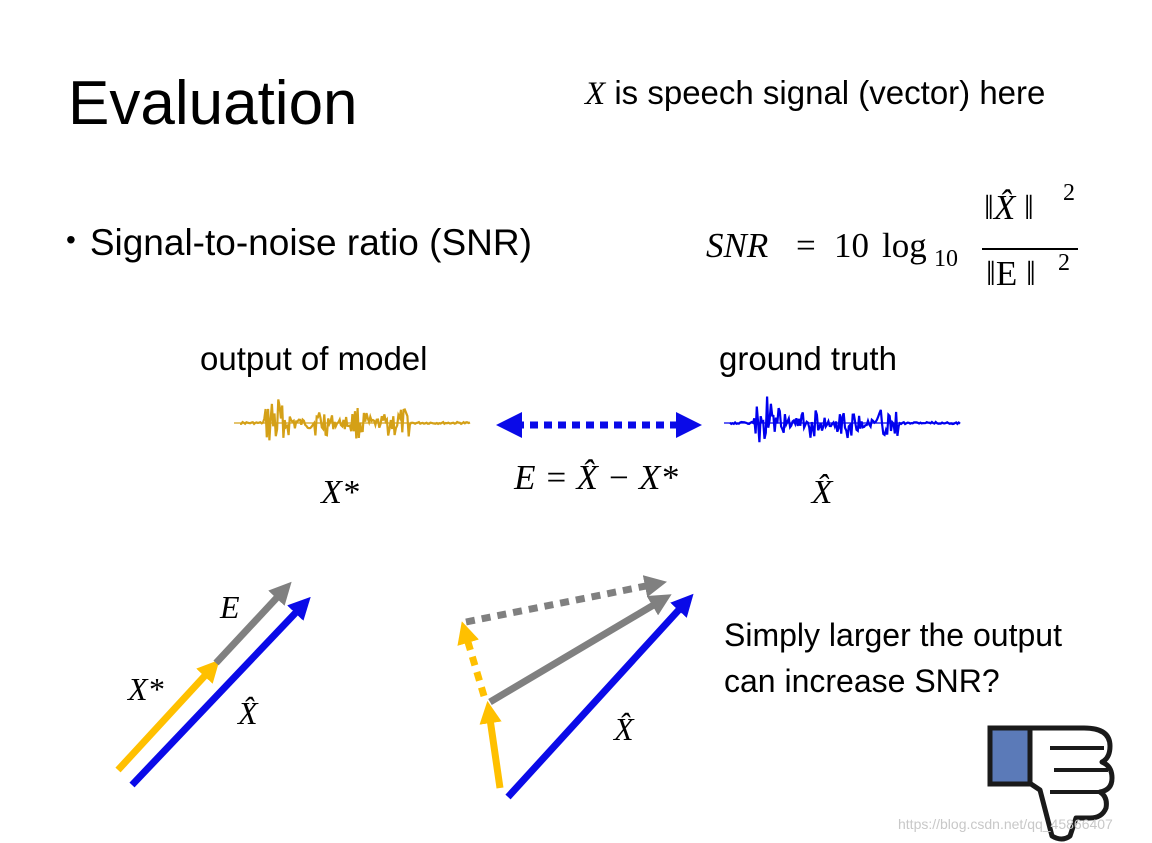  Describe the element at coordinates (595, 477) in the screenshot. I see `error-equation: E = X̂ − X*` at that location.